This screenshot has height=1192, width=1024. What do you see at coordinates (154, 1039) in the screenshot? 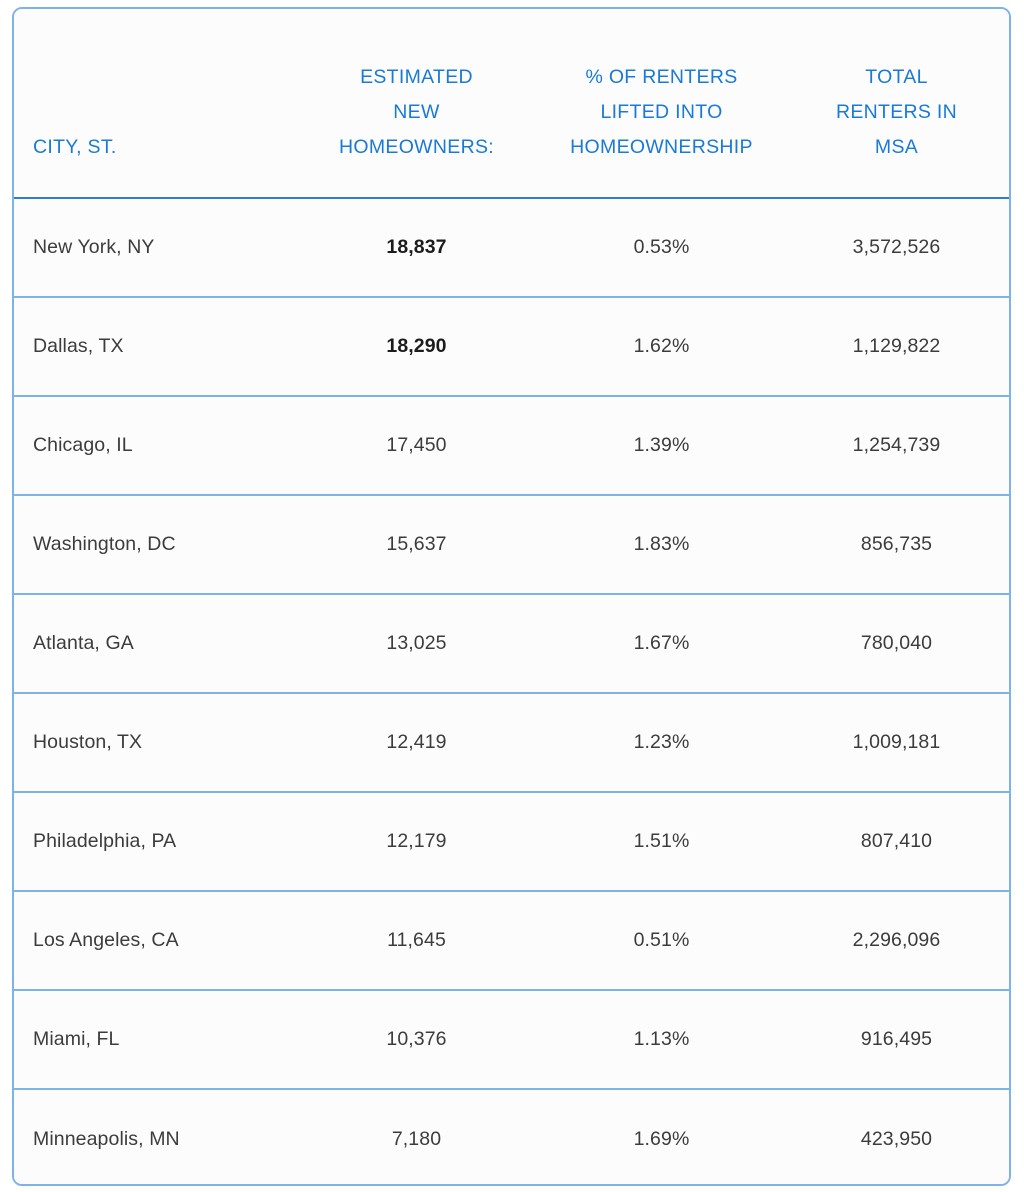
I see `cell-city: Miami, FL` at bounding box center [154, 1039].